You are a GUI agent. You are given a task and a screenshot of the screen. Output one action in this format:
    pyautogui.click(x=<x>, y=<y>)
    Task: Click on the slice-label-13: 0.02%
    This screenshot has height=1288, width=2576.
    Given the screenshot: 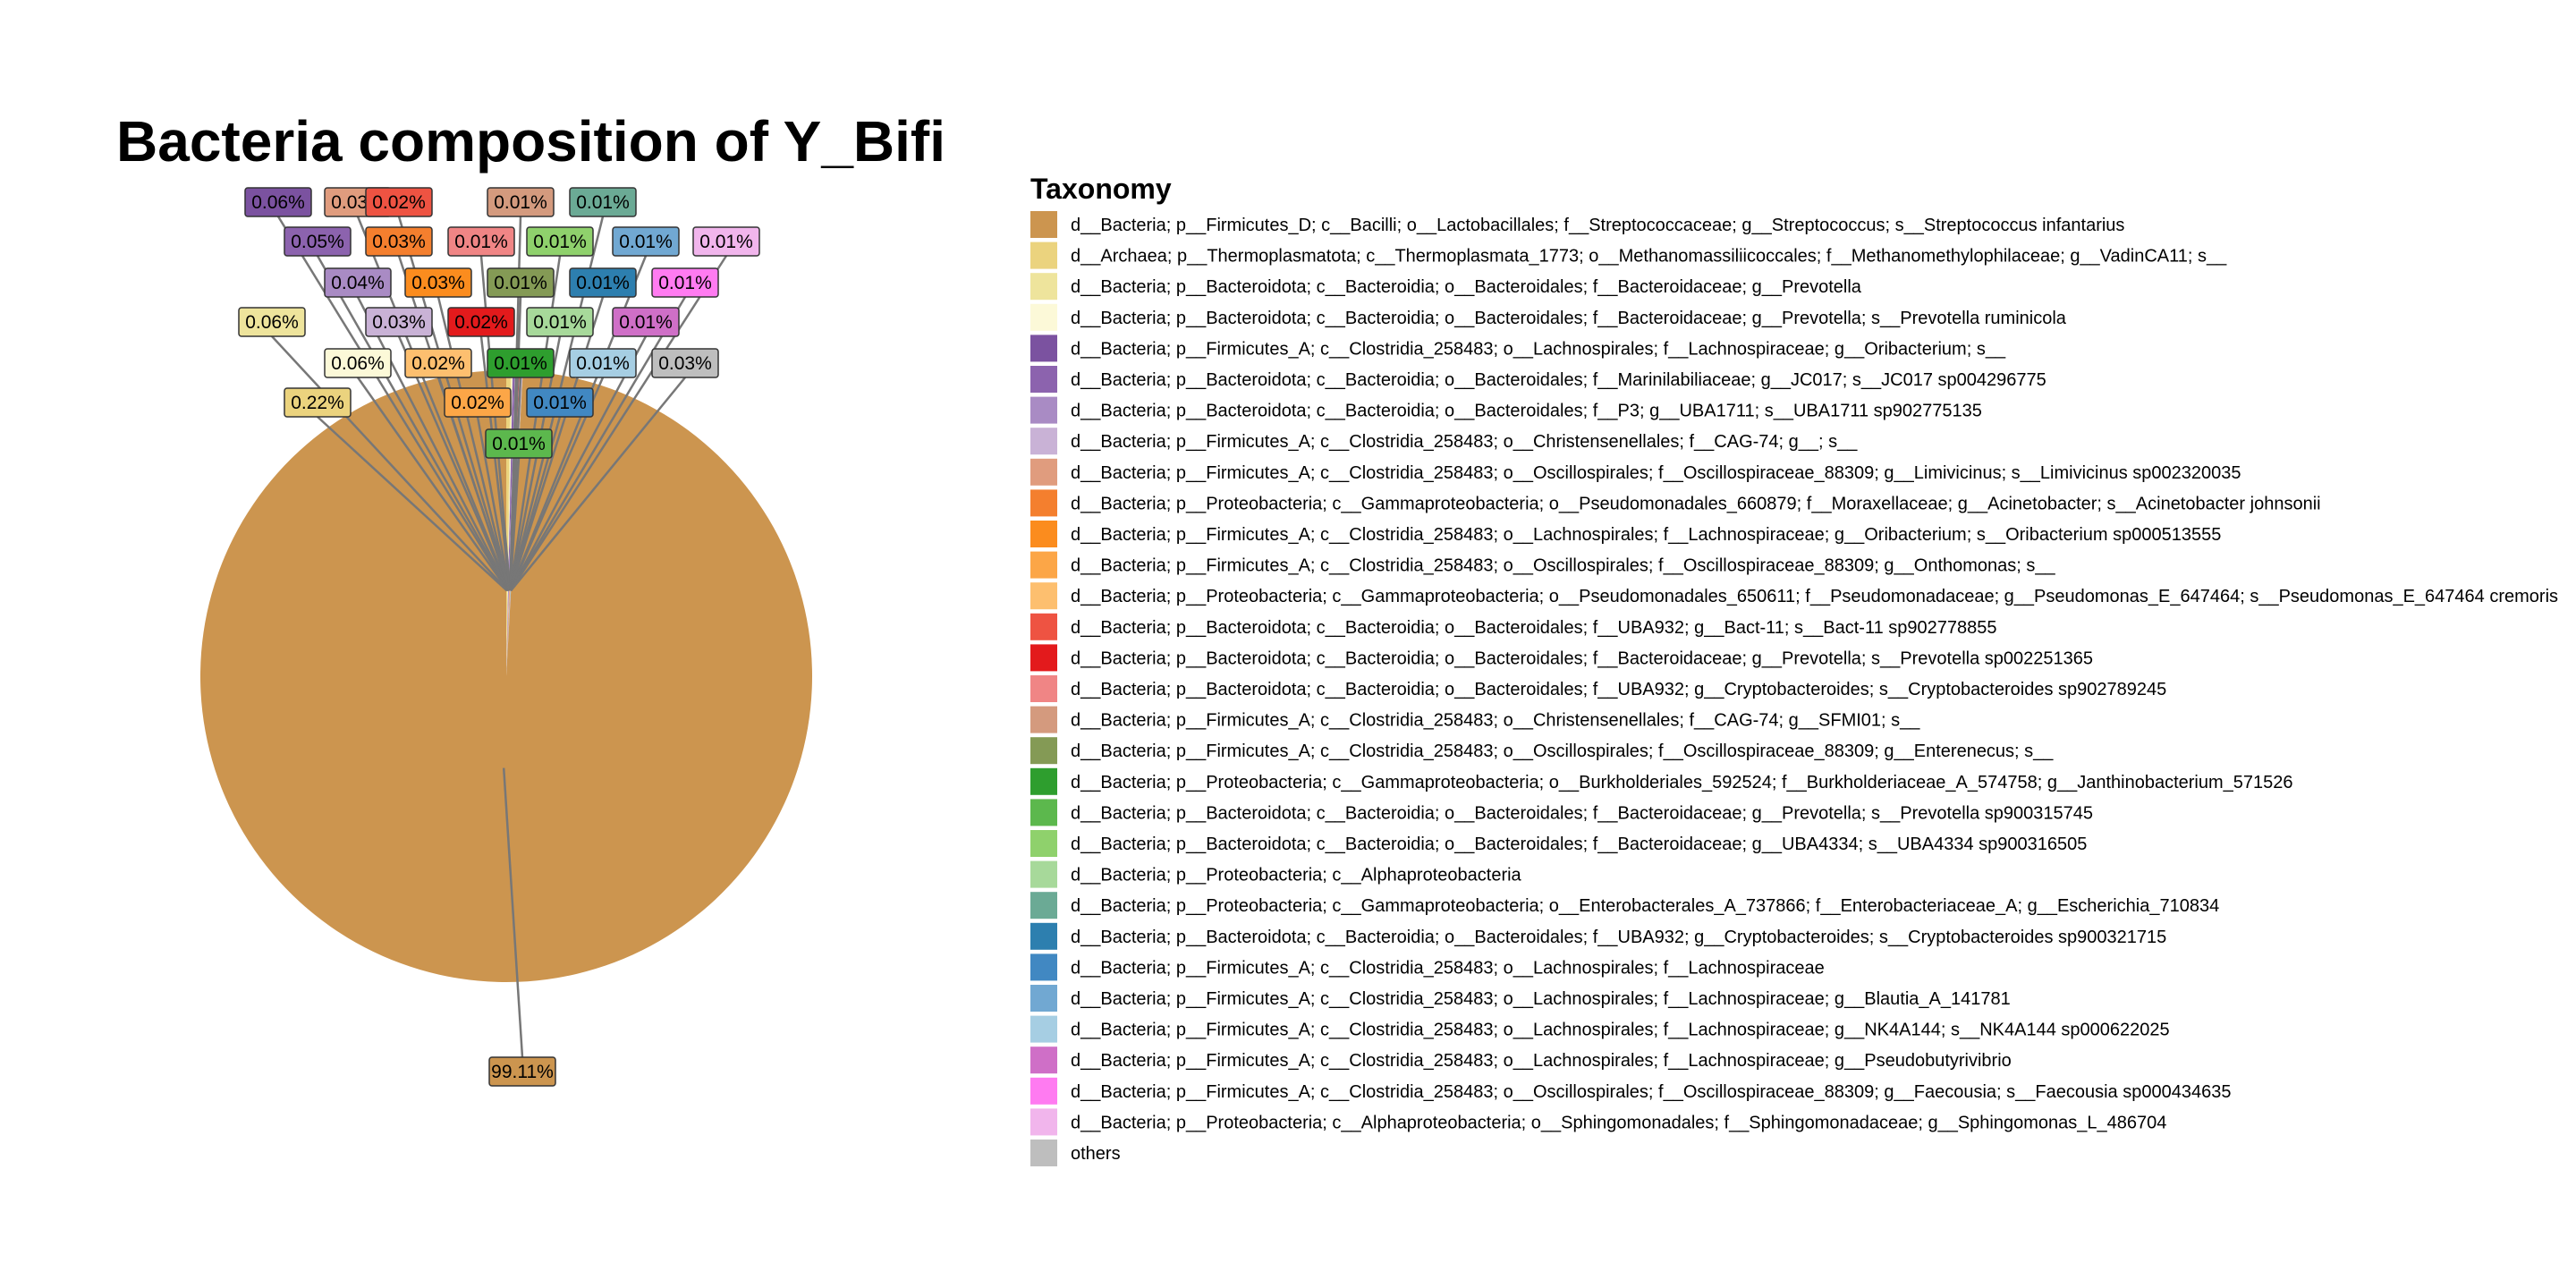 What is the action you would take?
    pyautogui.click(x=399, y=202)
    